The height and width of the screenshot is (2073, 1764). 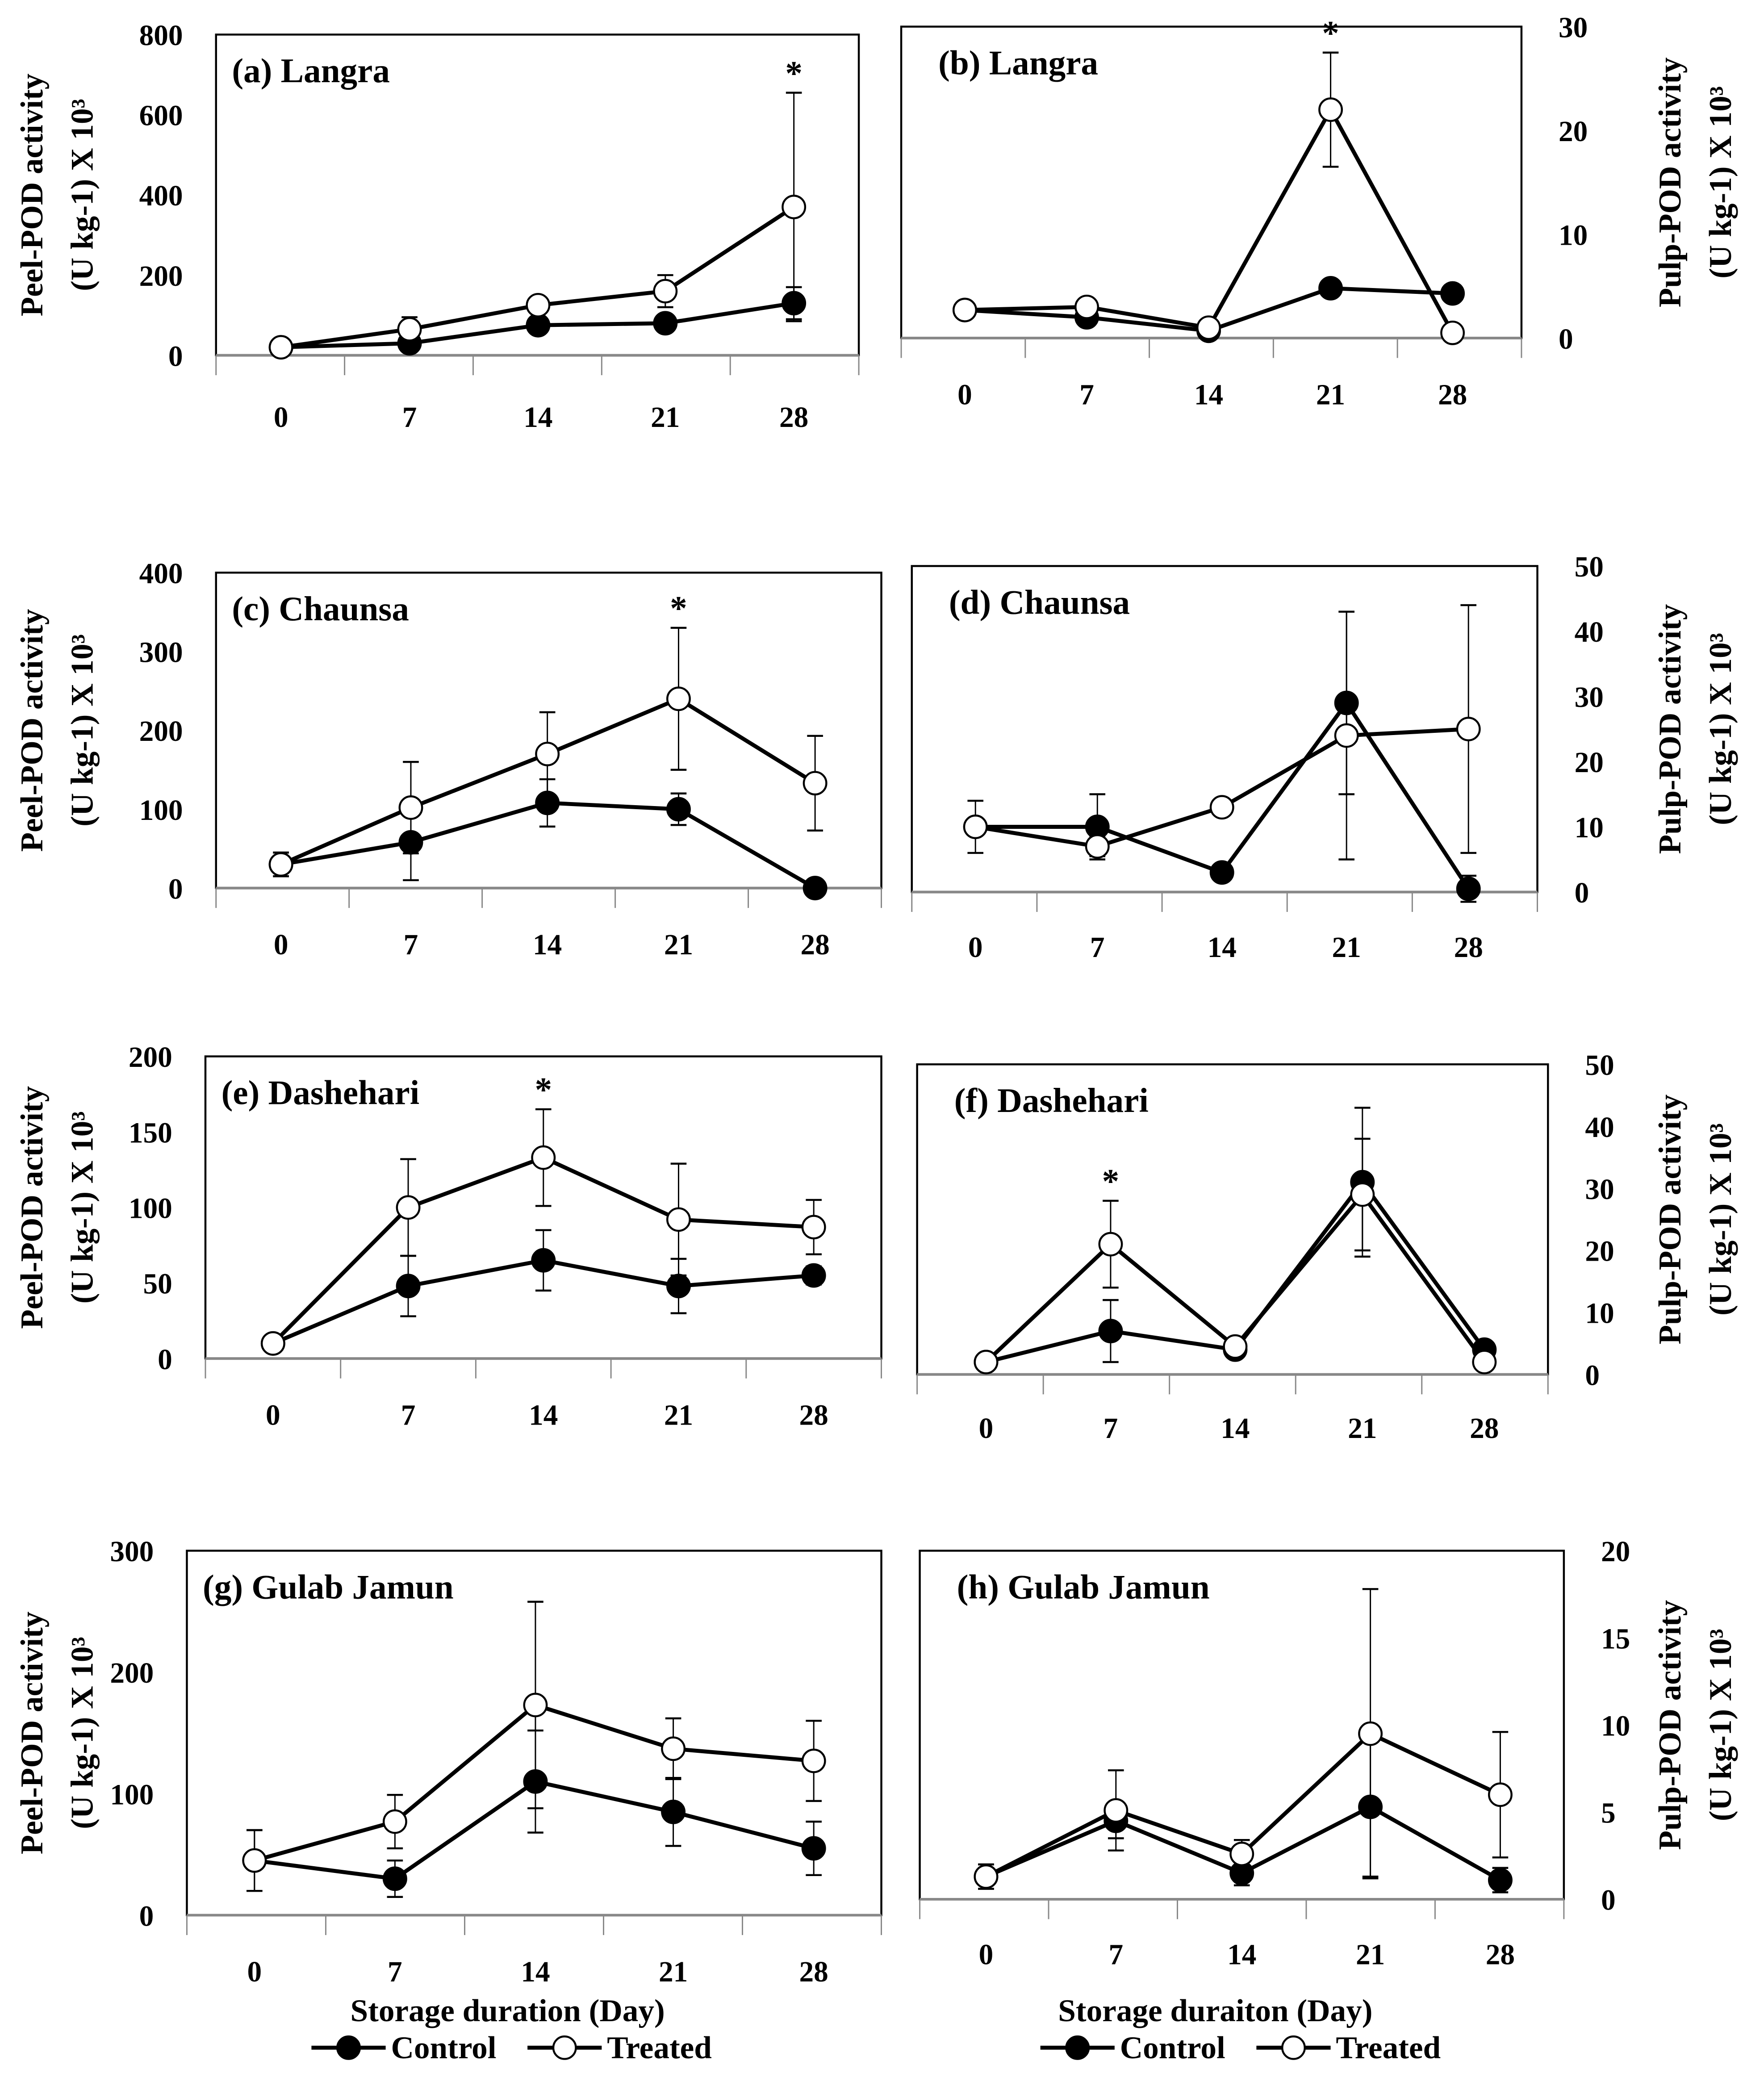 What do you see at coordinates (1083, 1586) in the screenshot?
I see `panel-title: (h) Gulab Jamun` at bounding box center [1083, 1586].